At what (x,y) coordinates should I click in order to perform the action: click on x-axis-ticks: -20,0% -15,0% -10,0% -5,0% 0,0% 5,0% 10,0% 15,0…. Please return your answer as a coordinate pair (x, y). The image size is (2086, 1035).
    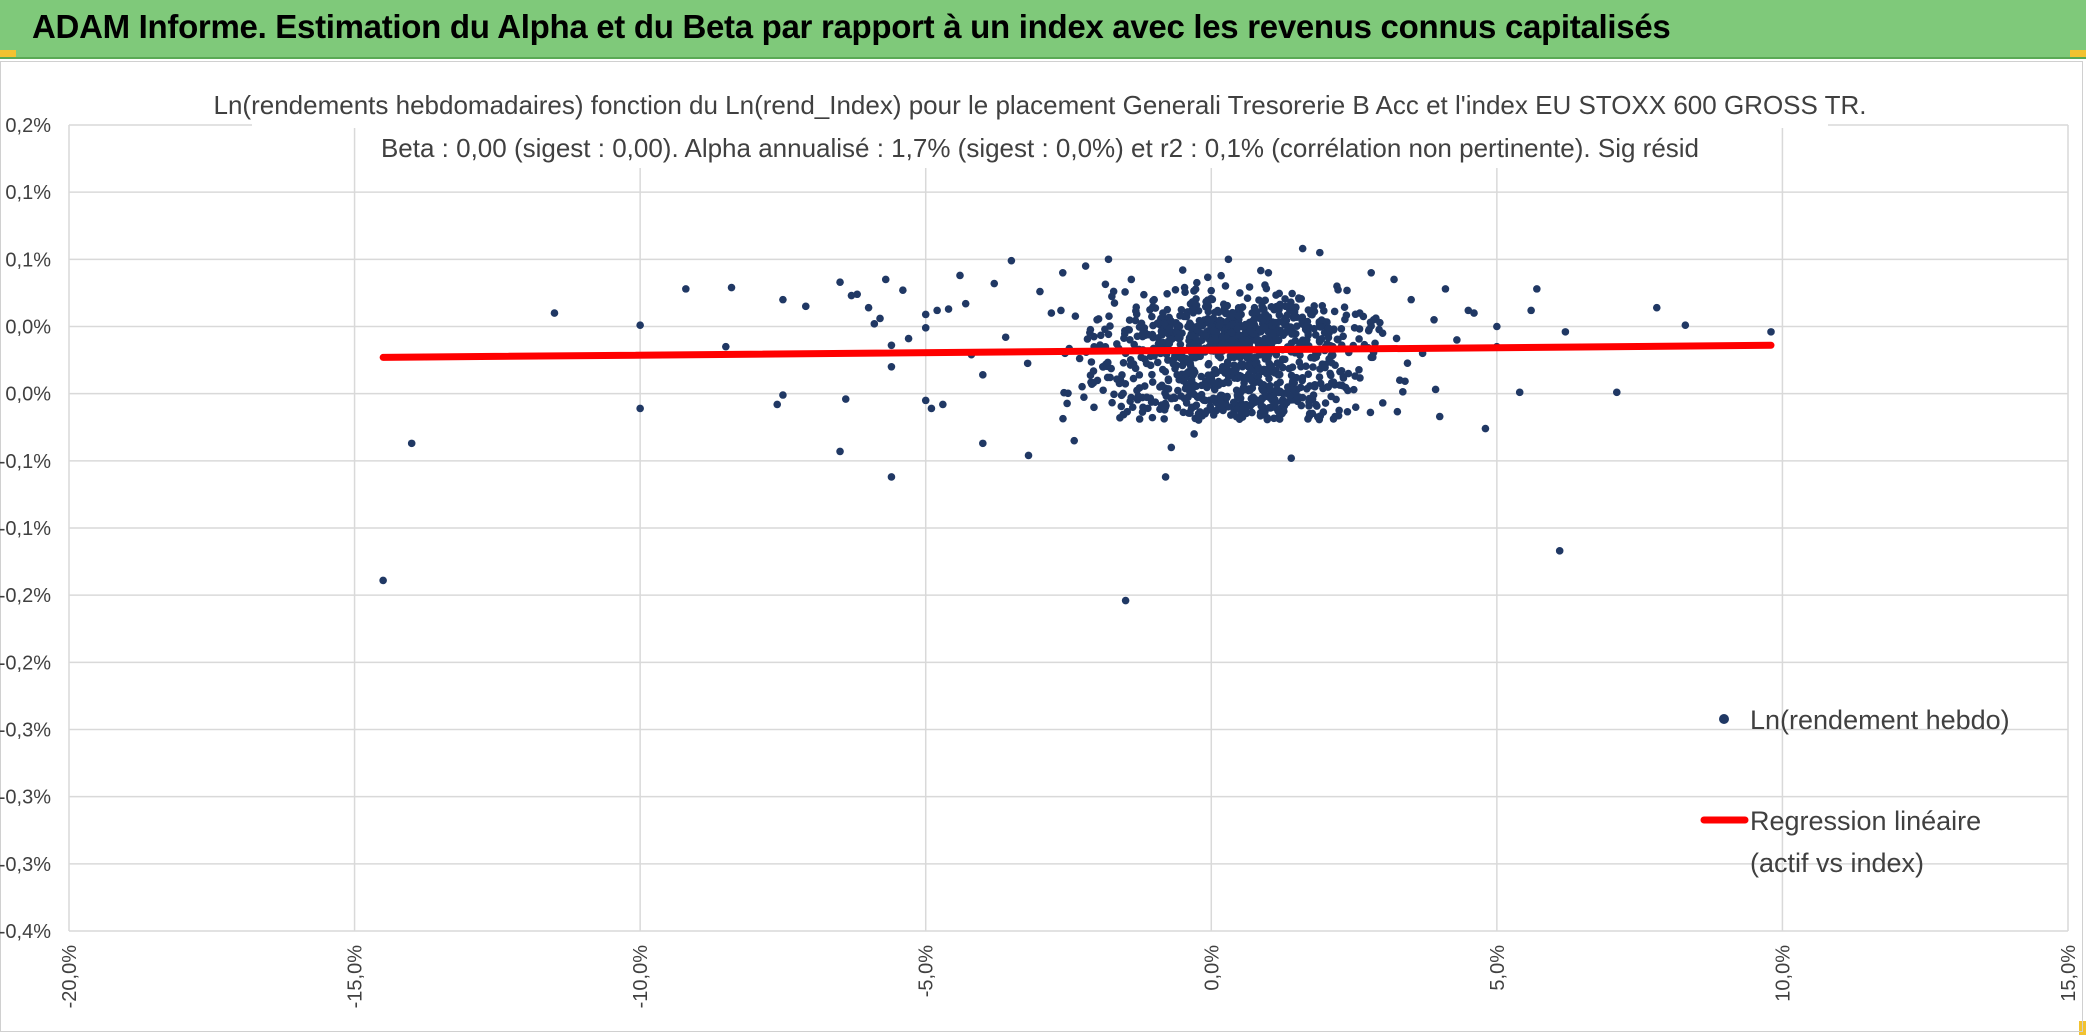
    Looking at the image, I should click on (1069, 977).